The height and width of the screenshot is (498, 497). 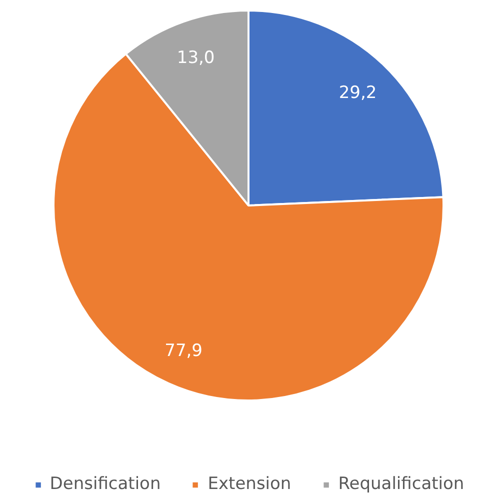 I want to click on legend-label: Densification, so click(x=105, y=484).